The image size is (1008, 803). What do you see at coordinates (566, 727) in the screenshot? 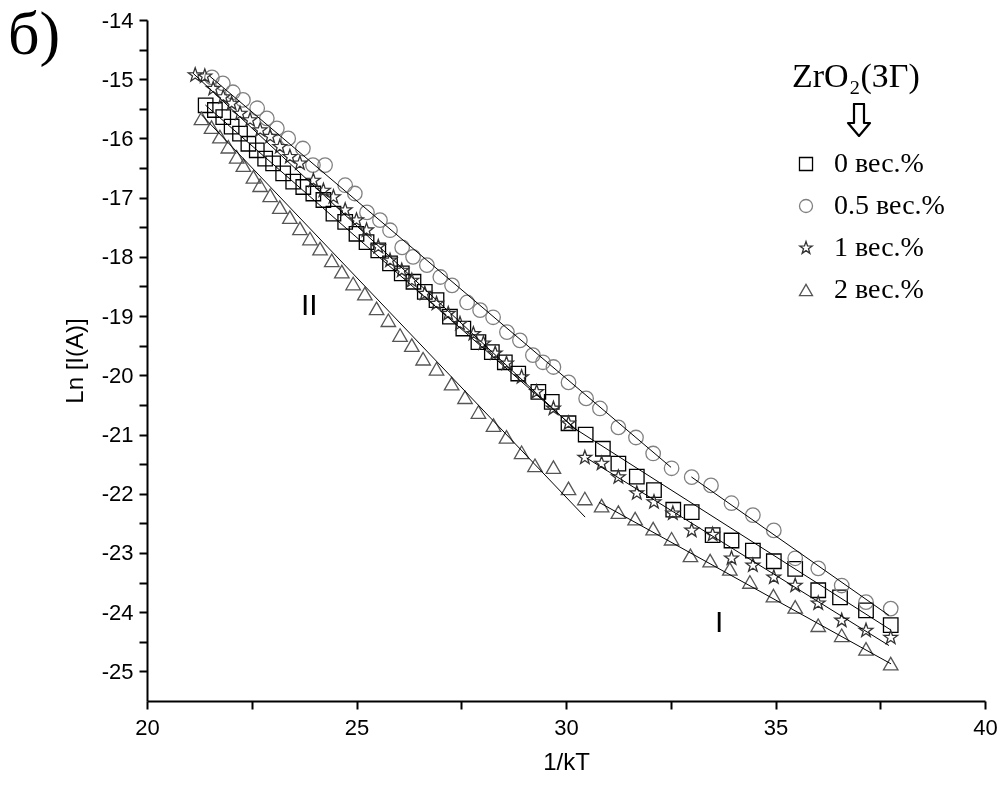
I see `x-tick-label: 30` at bounding box center [566, 727].